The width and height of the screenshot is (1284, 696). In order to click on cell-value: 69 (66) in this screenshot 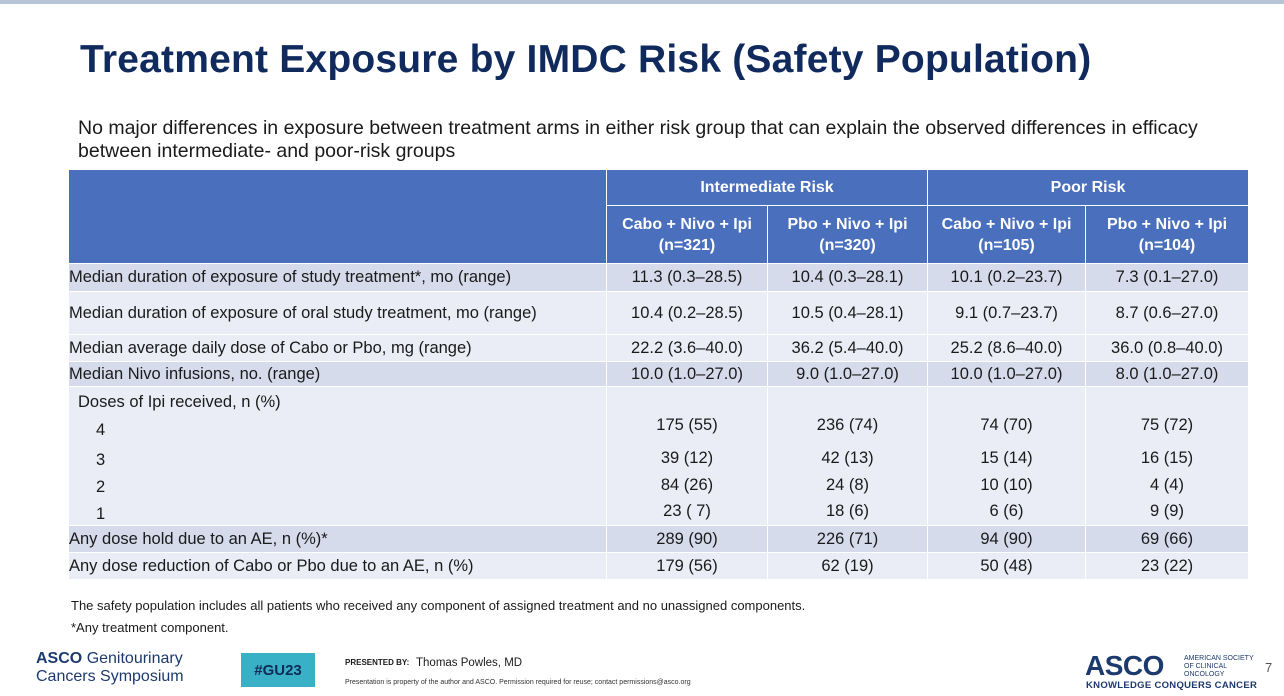, I will do `click(1167, 539)`.